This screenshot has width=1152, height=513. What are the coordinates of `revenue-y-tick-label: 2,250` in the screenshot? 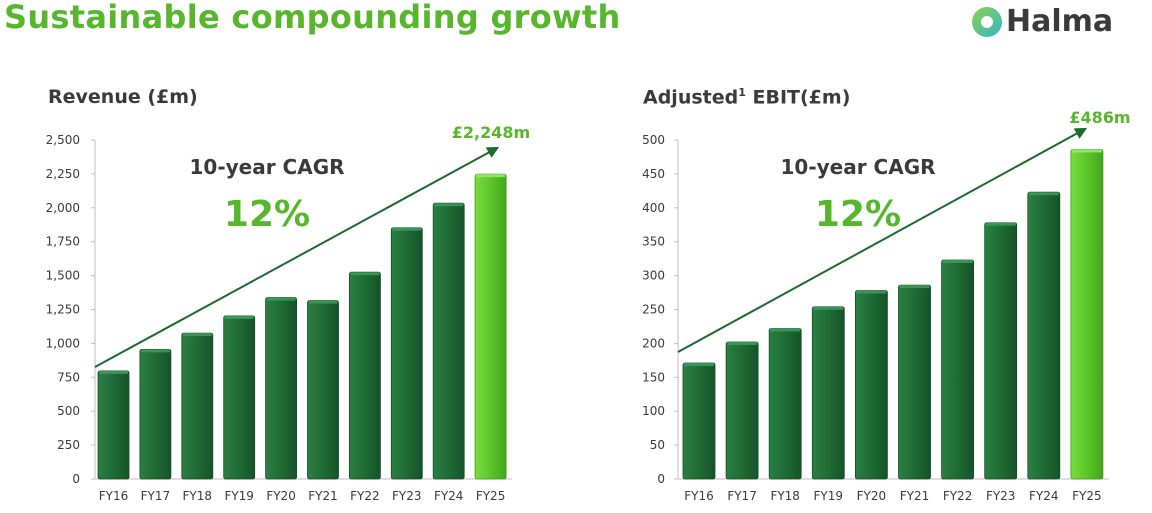 It's located at (63, 174).